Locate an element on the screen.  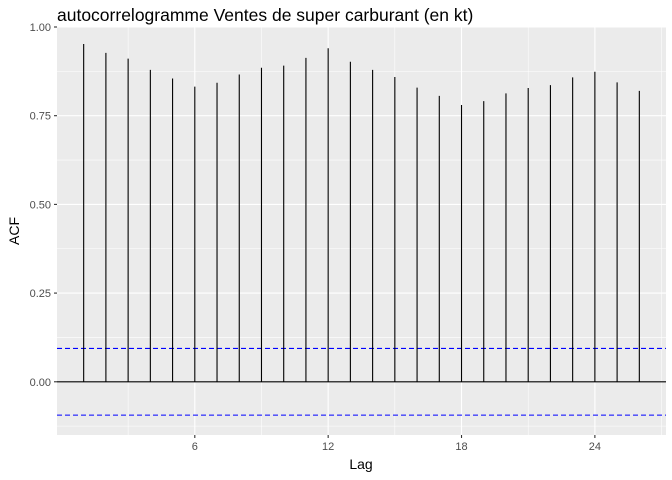
x-tick-label: 24 is located at coordinates (595, 447).